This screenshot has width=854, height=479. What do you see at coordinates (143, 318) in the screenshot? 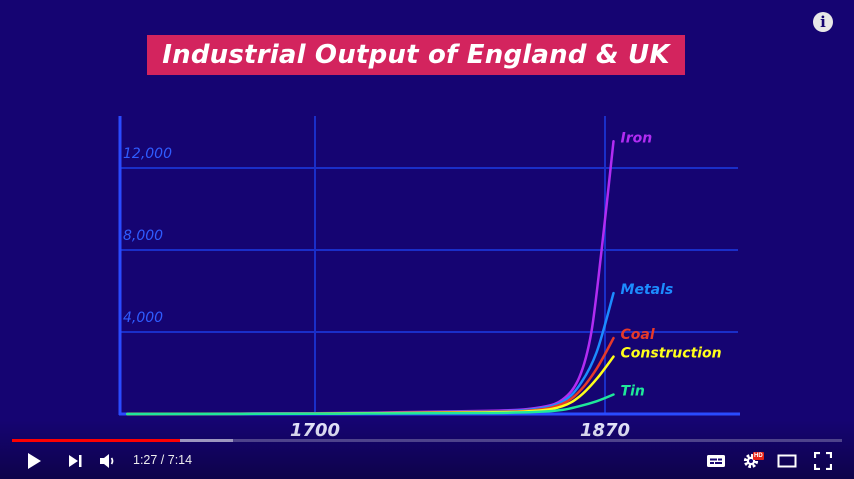
I see `y-tick-label: 4,000` at bounding box center [143, 318].